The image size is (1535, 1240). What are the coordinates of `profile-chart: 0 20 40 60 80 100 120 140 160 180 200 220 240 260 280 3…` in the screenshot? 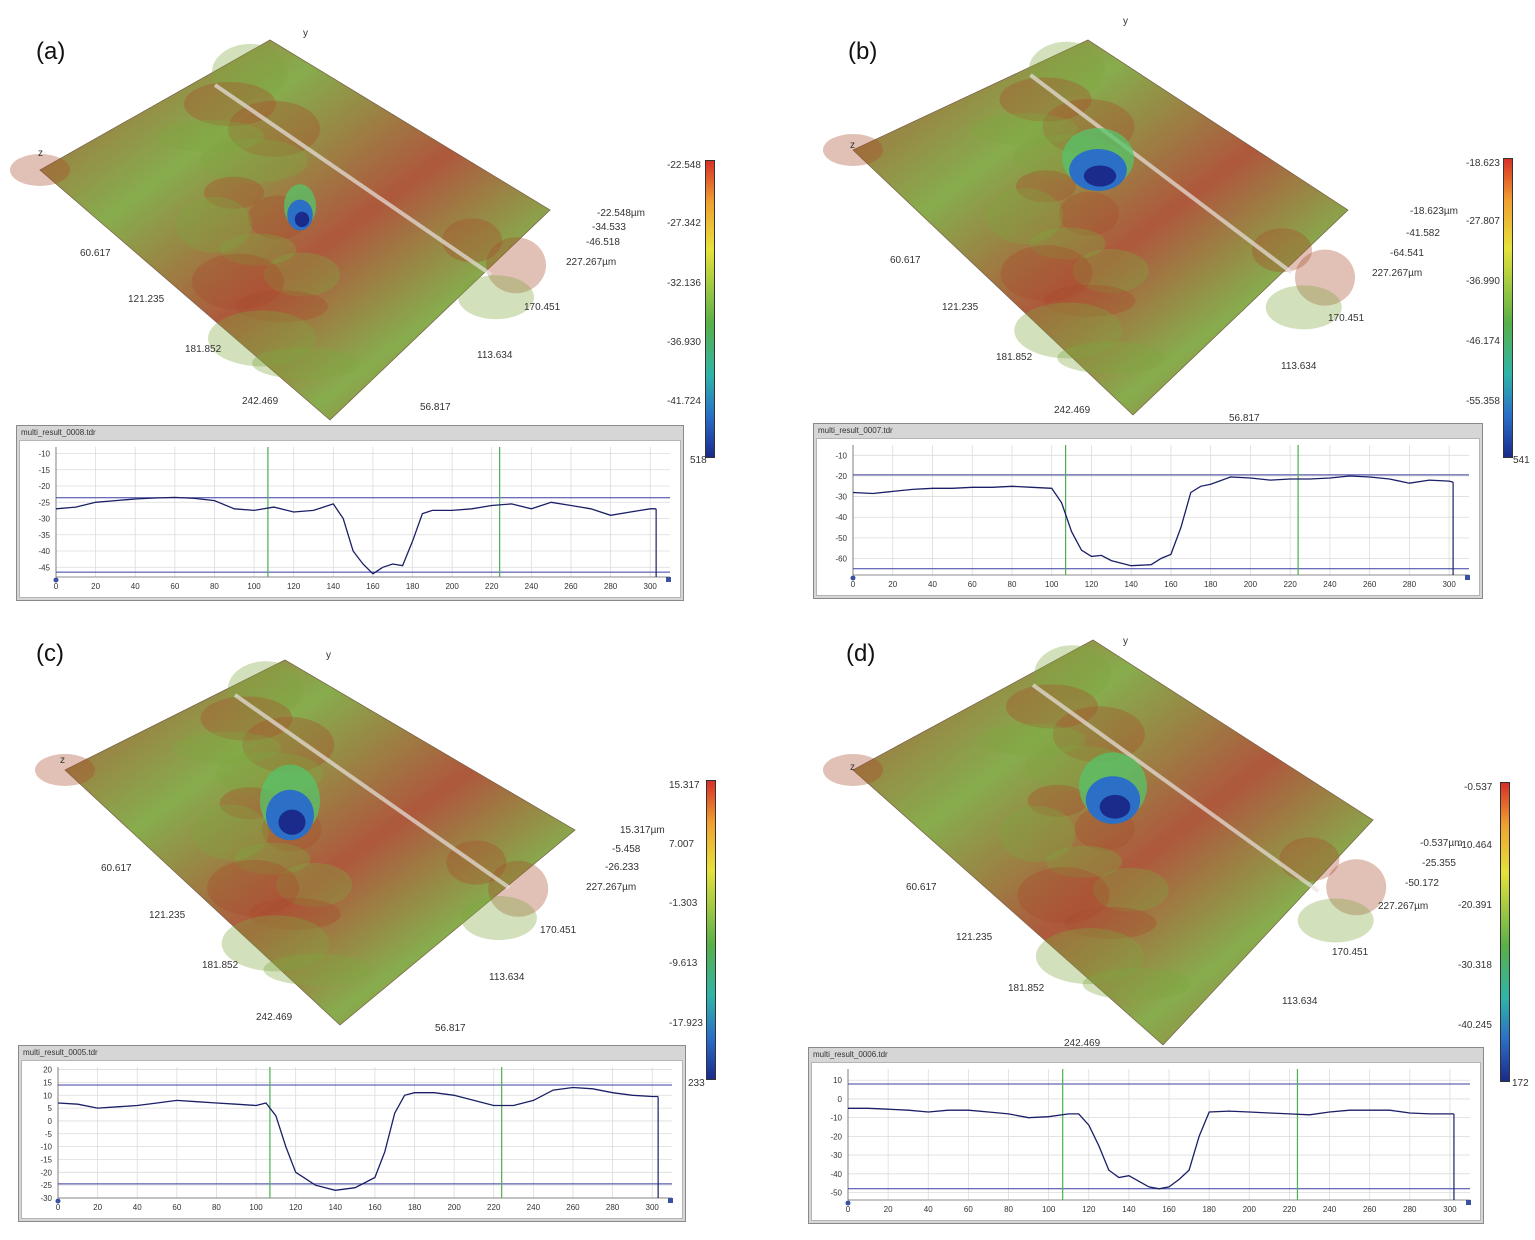 It's located at (1150, 1141).